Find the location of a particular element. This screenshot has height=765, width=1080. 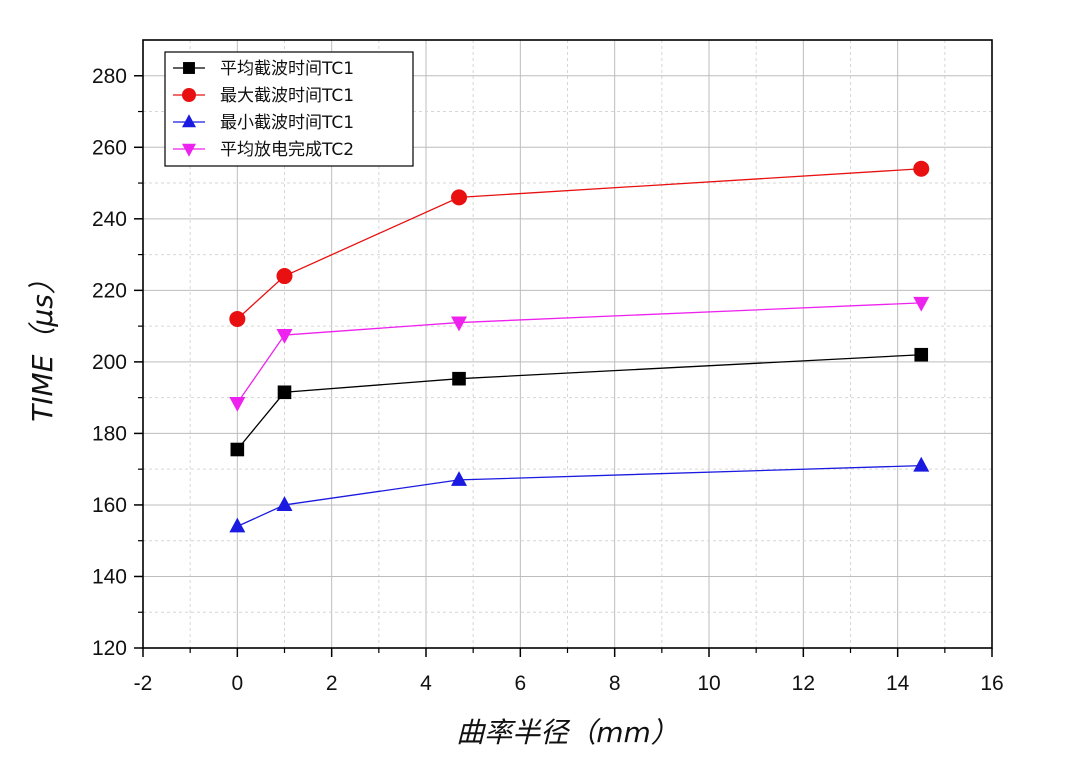

x-tick-label: -2 is located at coordinates (143, 683).